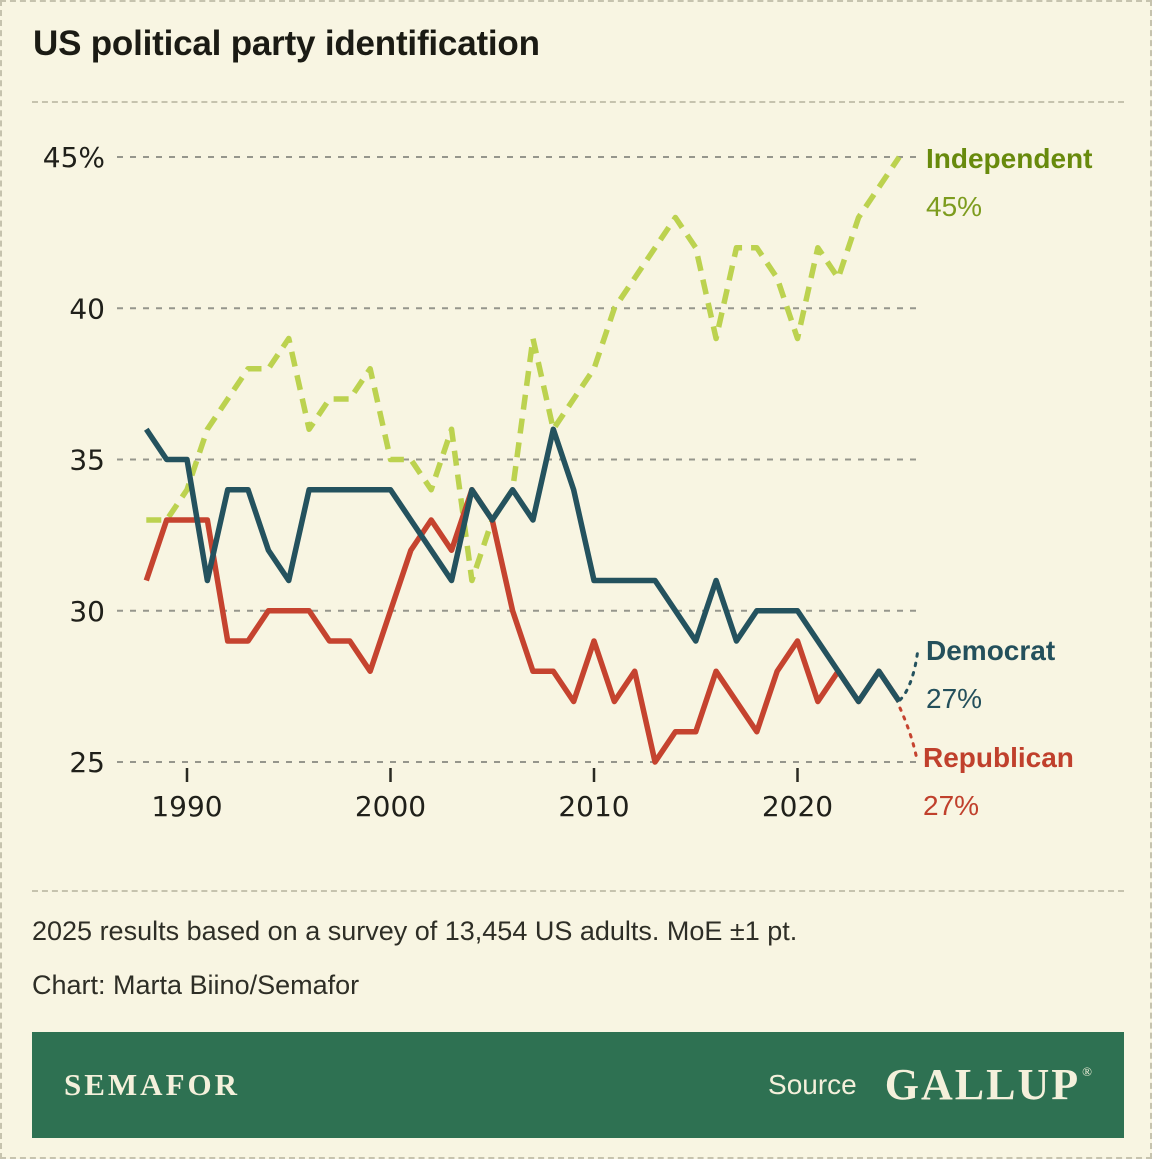  Describe the element at coordinates (989, 1084) in the screenshot. I see `gallup-logo: GALLUP ®` at that location.